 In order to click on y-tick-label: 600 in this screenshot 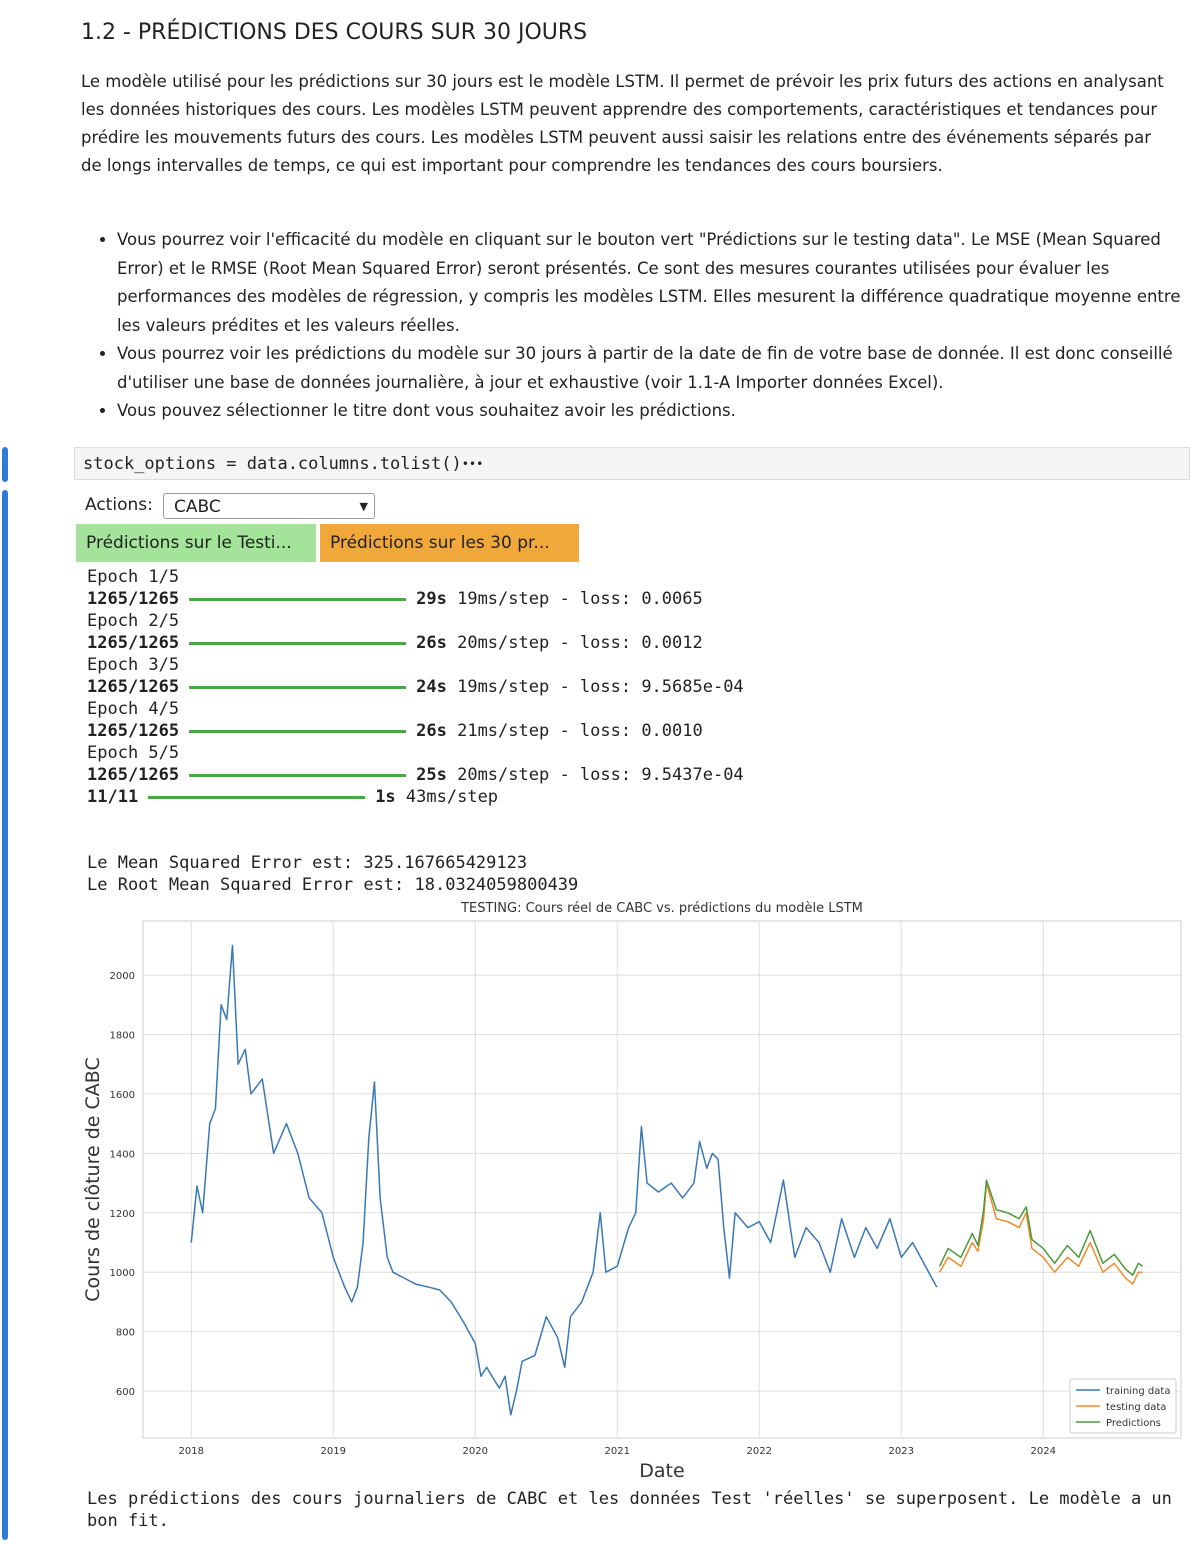, I will do `click(125, 1392)`.